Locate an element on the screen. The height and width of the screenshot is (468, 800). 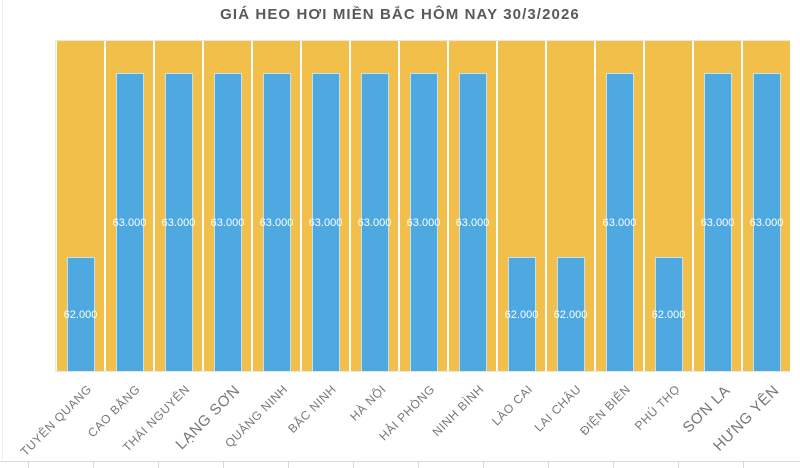
x-axis-label: PHÚ THỌ is located at coordinates (657, 407).